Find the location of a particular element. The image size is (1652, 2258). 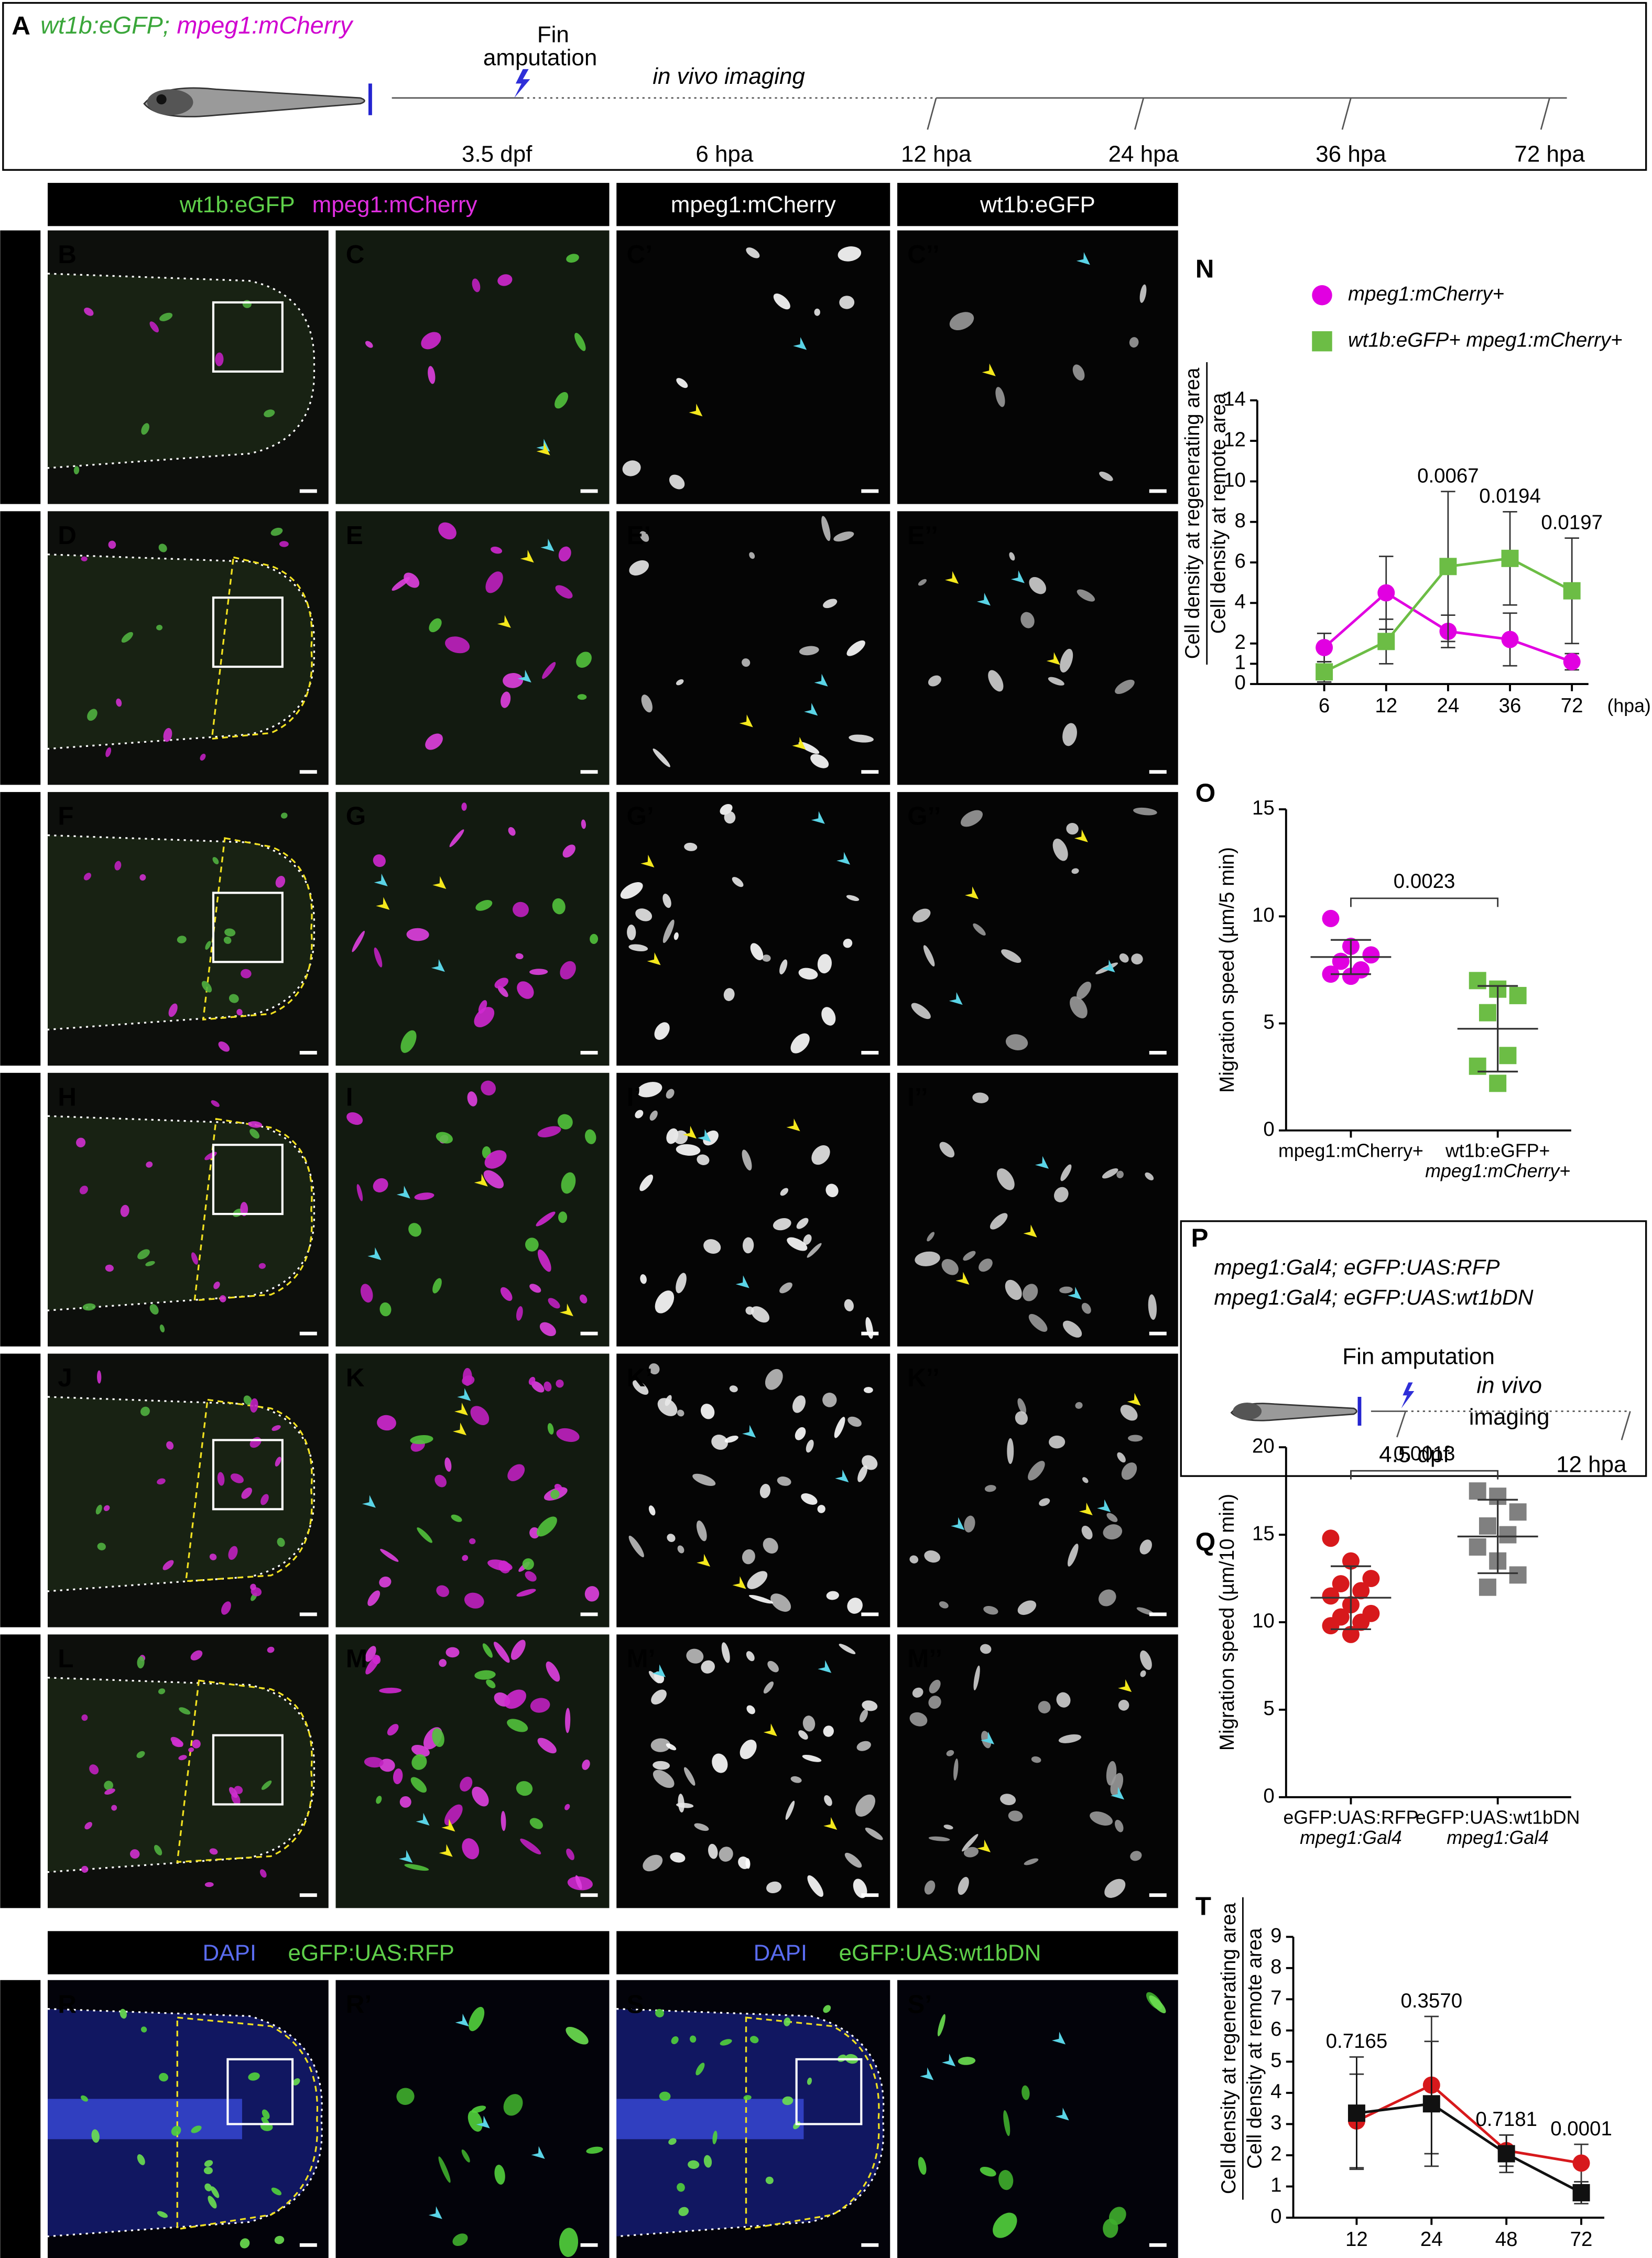

x-tick-label: mpeg1:Gal4 is located at coordinates (1498, 1837).